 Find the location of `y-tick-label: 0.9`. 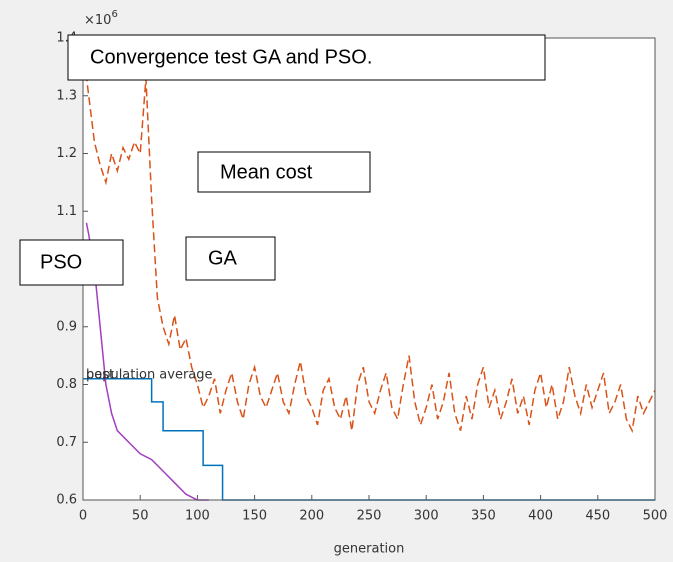

y-tick-label: 0.9 is located at coordinates (66, 326).